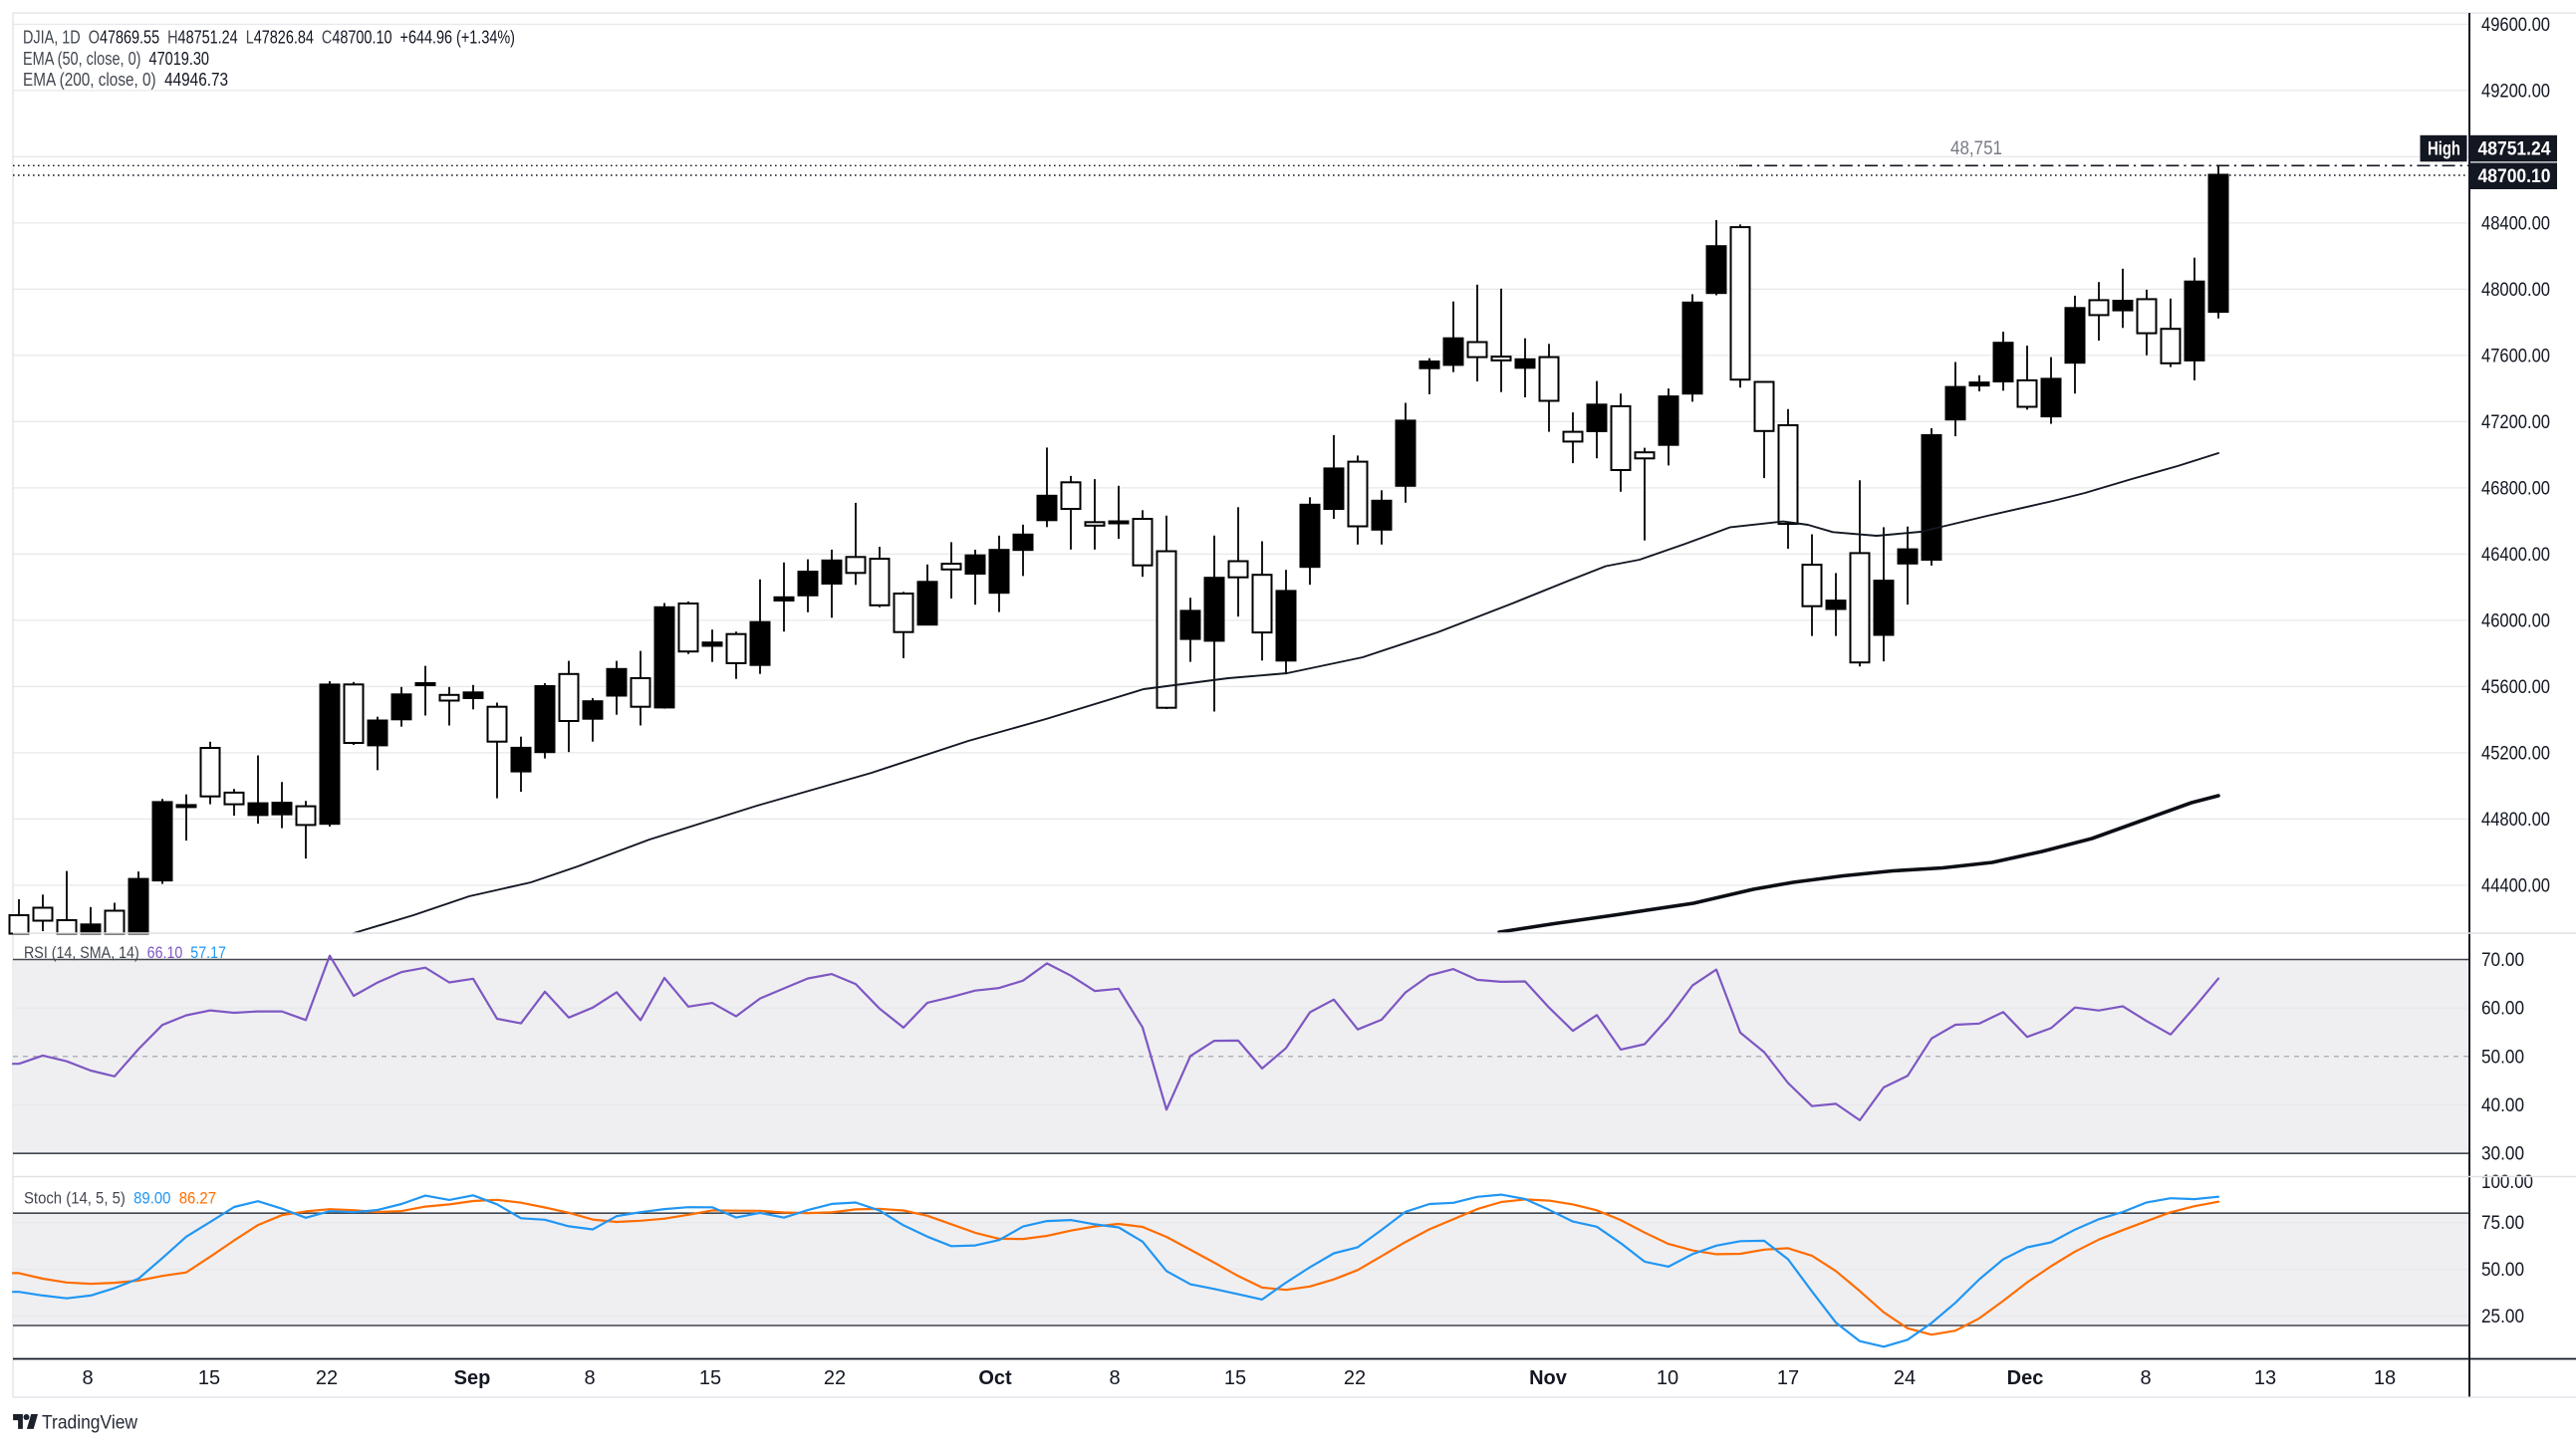 This screenshot has height=1447, width=2576. Describe the element at coordinates (120, 1198) in the screenshot. I see `svg-text: Stoch (14, 5, 5) 89.00 86.27` at that location.